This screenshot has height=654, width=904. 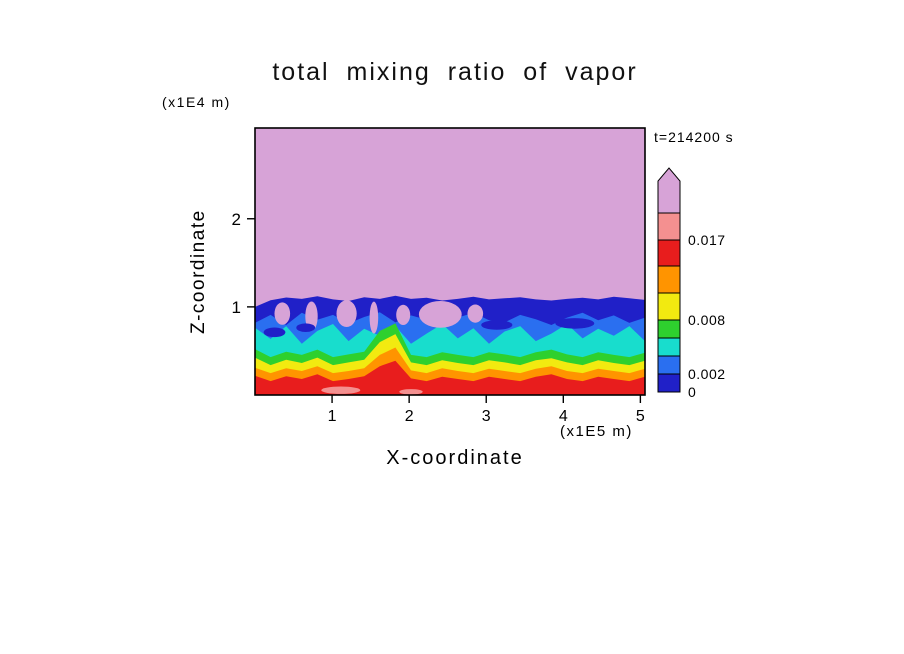 What do you see at coordinates (707, 240) in the screenshot?
I see `colorbar-tick-label: 0.017` at bounding box center [707, 240].